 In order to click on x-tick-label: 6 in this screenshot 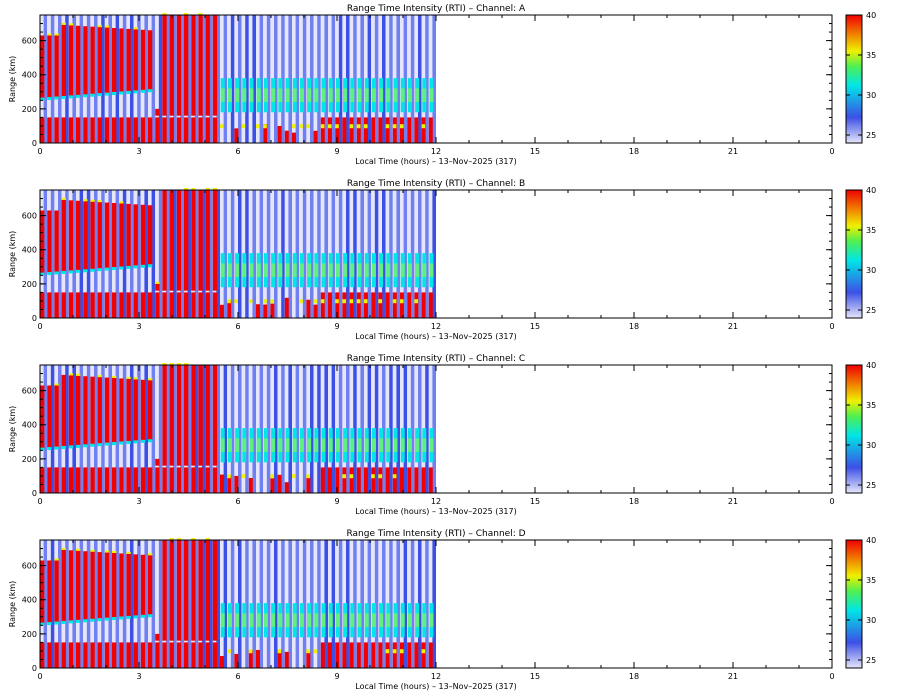, I will do `click(237, 151)`.